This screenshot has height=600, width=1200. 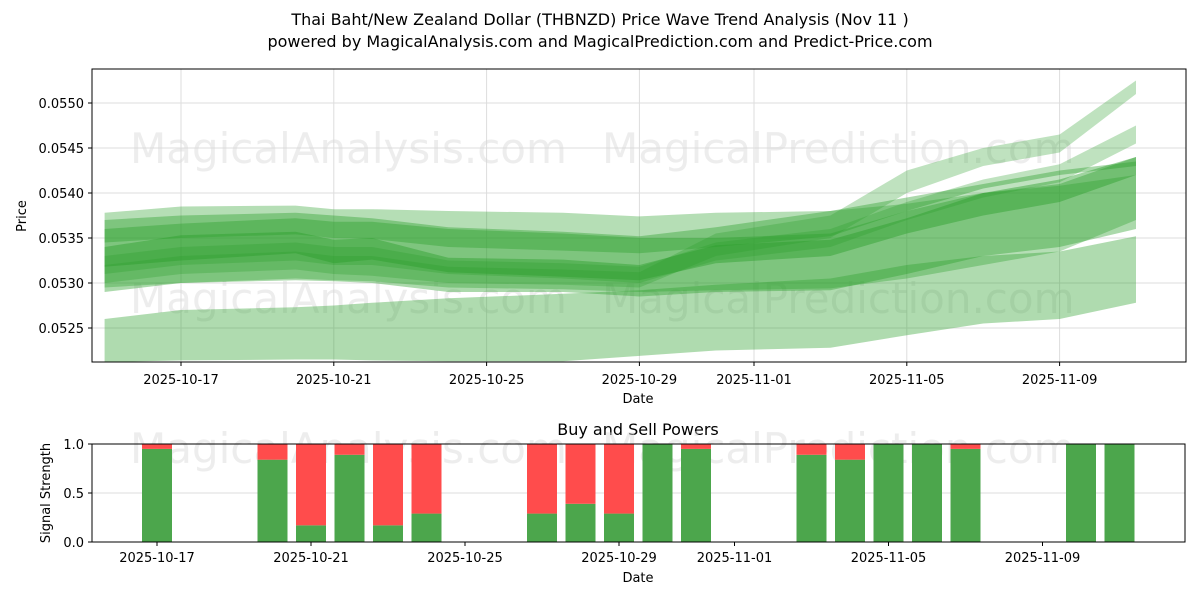 I want to click on y-tick-label: 0.0540, so click(x=62, y=194).